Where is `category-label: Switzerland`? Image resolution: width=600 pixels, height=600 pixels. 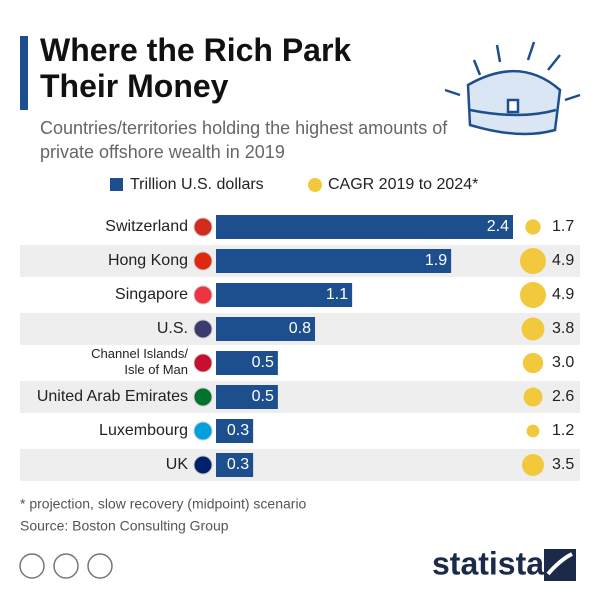 category-label: Switzerland is located at coordinates (146, 226).